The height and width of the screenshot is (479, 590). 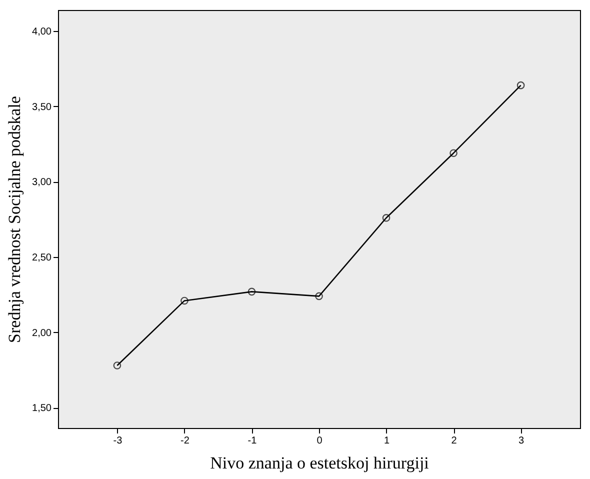 I want to click on x-tick-label: 2, so click(x=454, y=441).